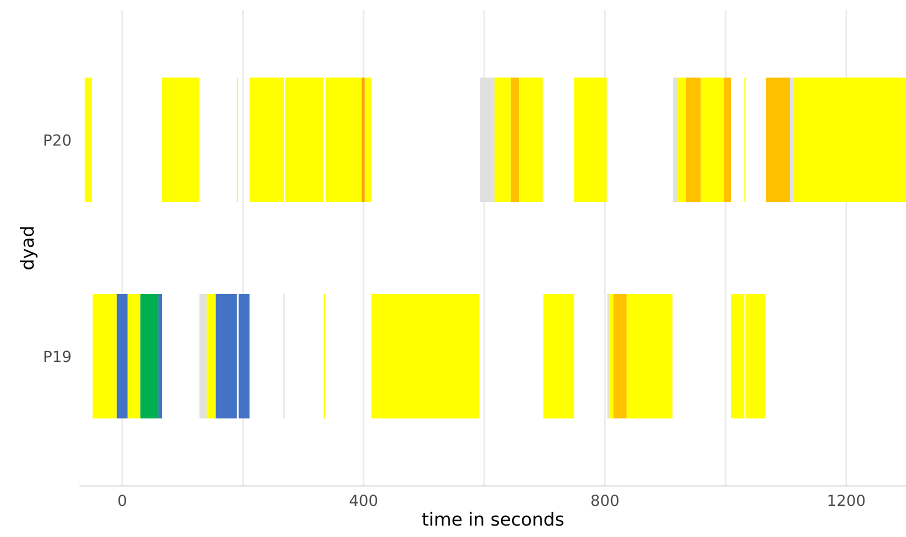  I want to click on x-axis-title: time in seconds, so click(493, 519).